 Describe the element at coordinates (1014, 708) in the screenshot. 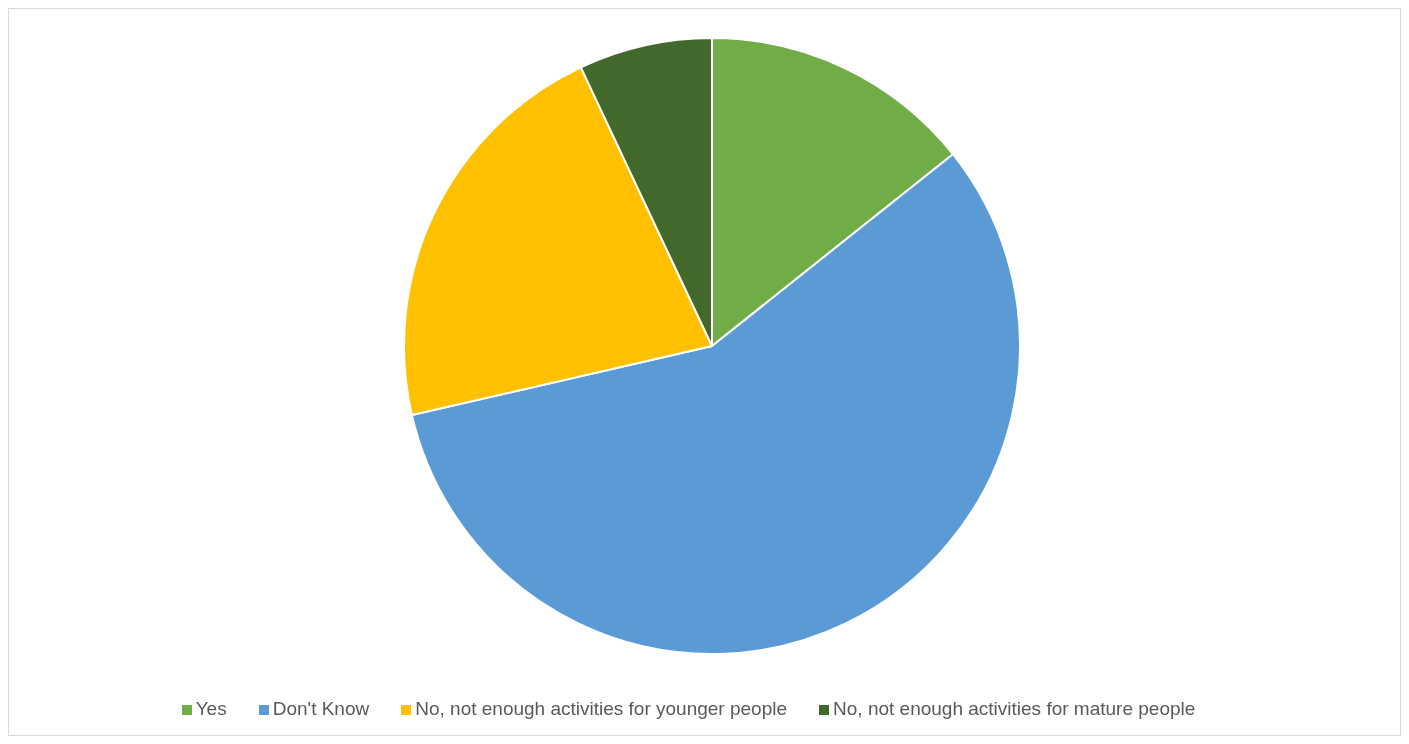

I see `legend-label: No, not enough activities for mature people` at that location.